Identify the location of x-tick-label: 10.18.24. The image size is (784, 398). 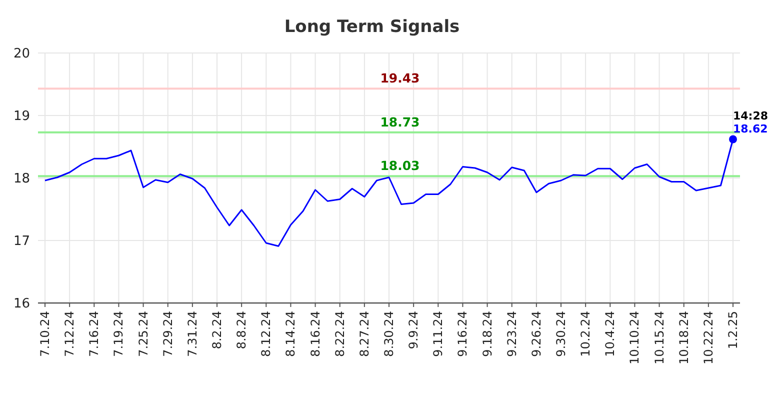
(683, 337).